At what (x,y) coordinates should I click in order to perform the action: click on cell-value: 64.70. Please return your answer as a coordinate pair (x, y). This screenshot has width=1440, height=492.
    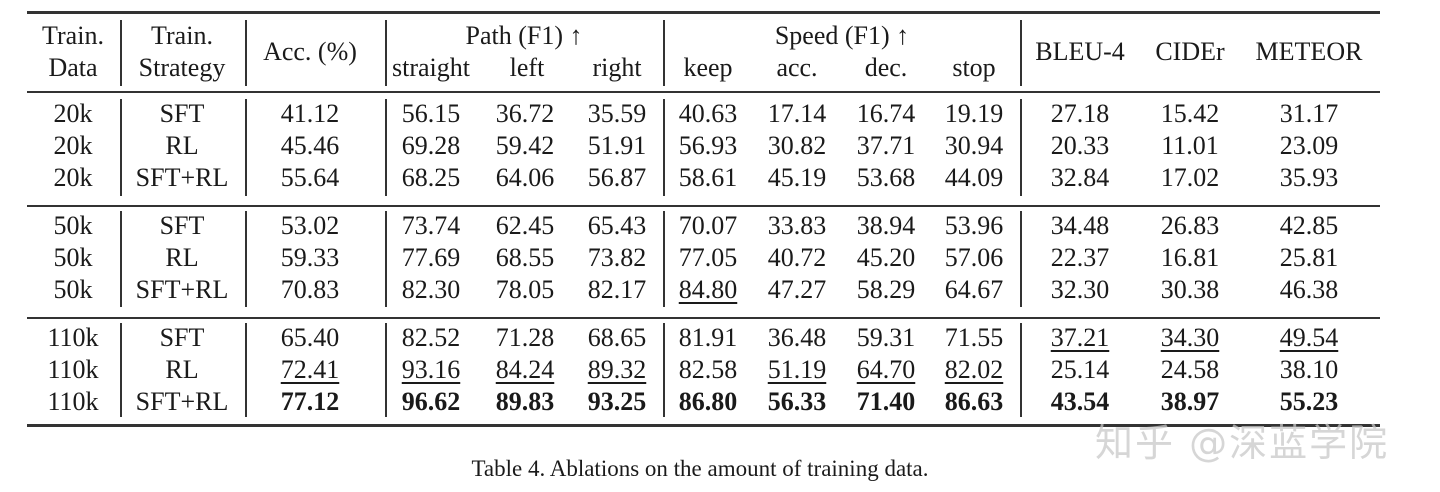
    Looking at the image, I should click on (886, 369).